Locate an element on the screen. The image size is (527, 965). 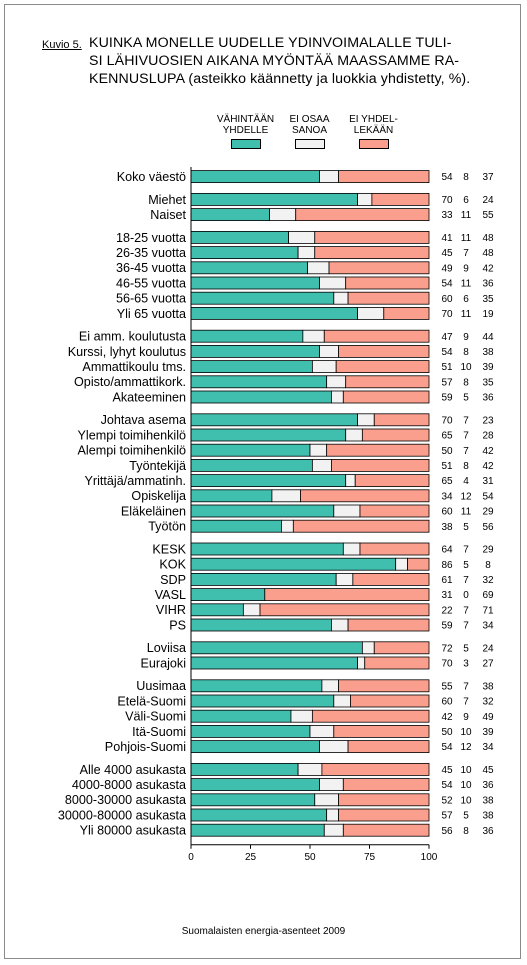
legend-swatch-support is located at coordinates (245, 144).